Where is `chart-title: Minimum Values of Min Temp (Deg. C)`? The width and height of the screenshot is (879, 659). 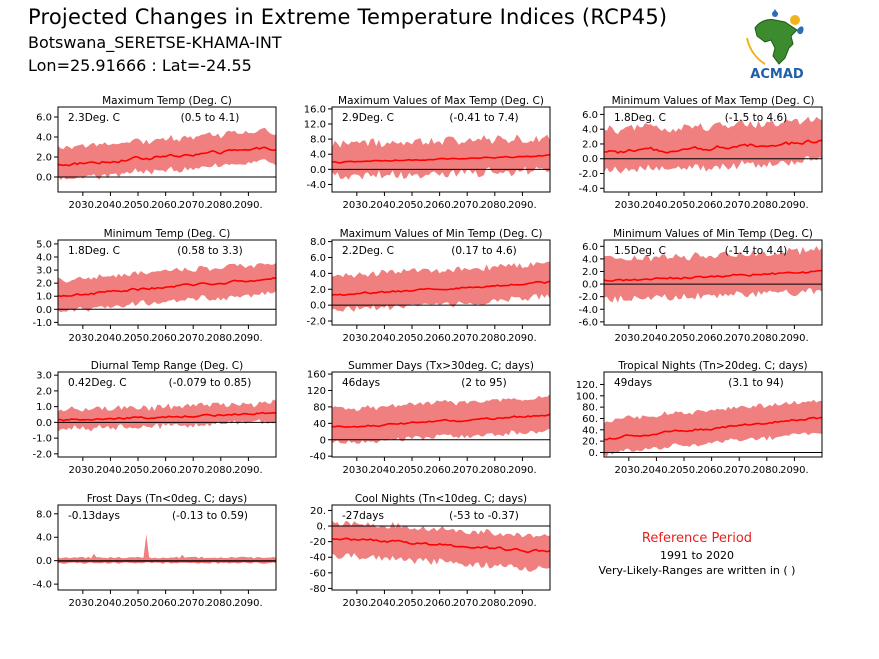
chart-title: Minimum Values of Min Temp (Deg. C) is located at coordinates (713, 234).